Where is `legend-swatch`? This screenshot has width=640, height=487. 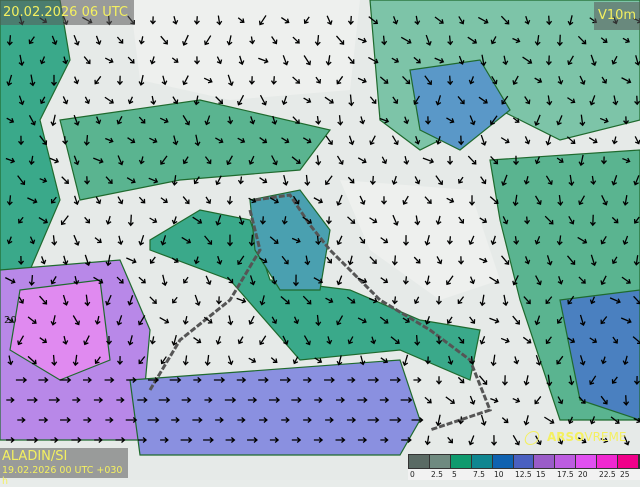 legend-swatch is located at coordinates (461, 461).